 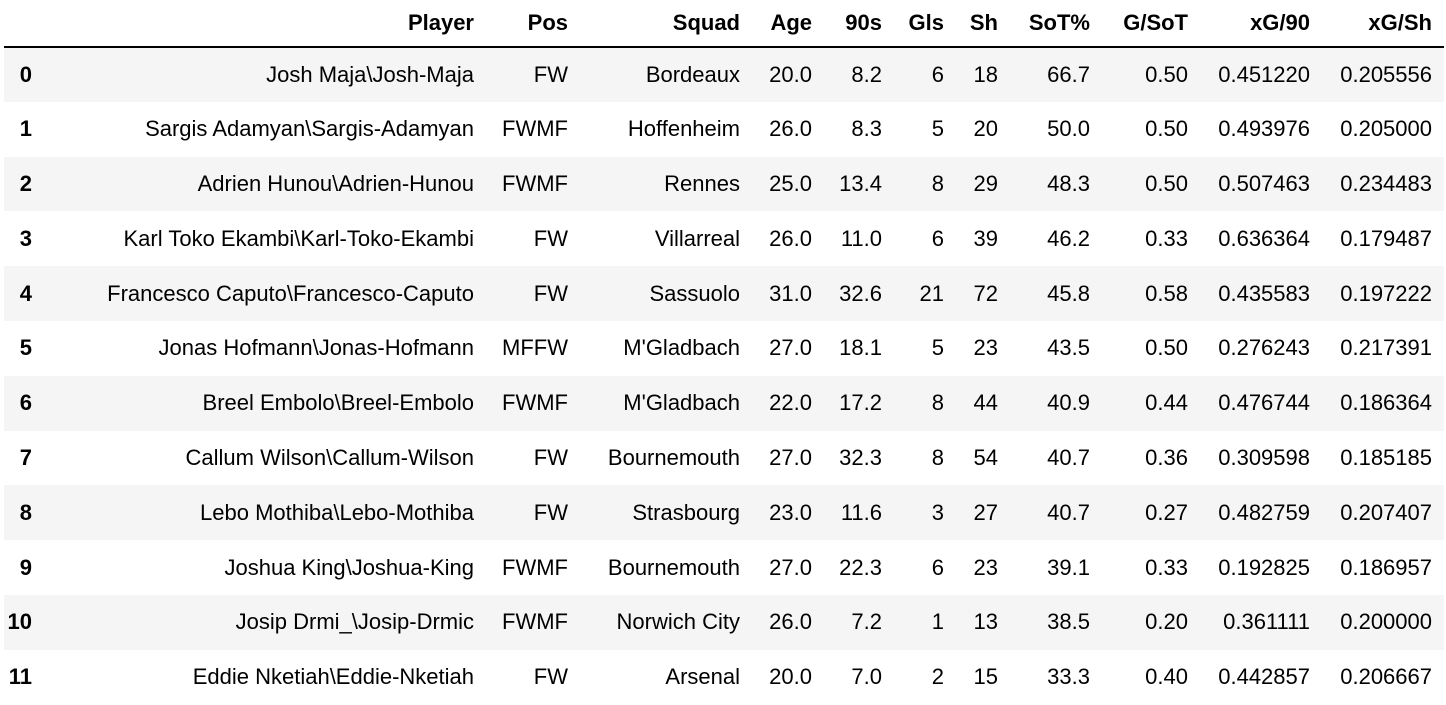 I want to click on cell-squad: Norwich City, so click(x=678, y=622).